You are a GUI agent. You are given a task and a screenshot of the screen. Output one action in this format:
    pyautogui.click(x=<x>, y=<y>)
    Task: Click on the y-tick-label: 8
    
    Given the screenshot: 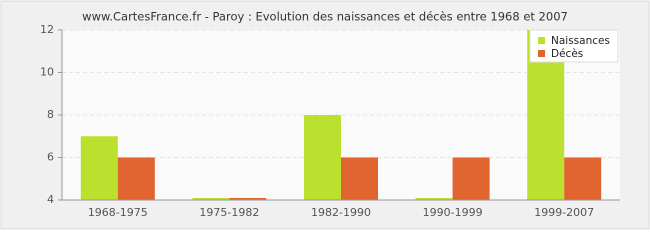 What is the action you would take?
    pyautogui.click(x=50, y=114)
    